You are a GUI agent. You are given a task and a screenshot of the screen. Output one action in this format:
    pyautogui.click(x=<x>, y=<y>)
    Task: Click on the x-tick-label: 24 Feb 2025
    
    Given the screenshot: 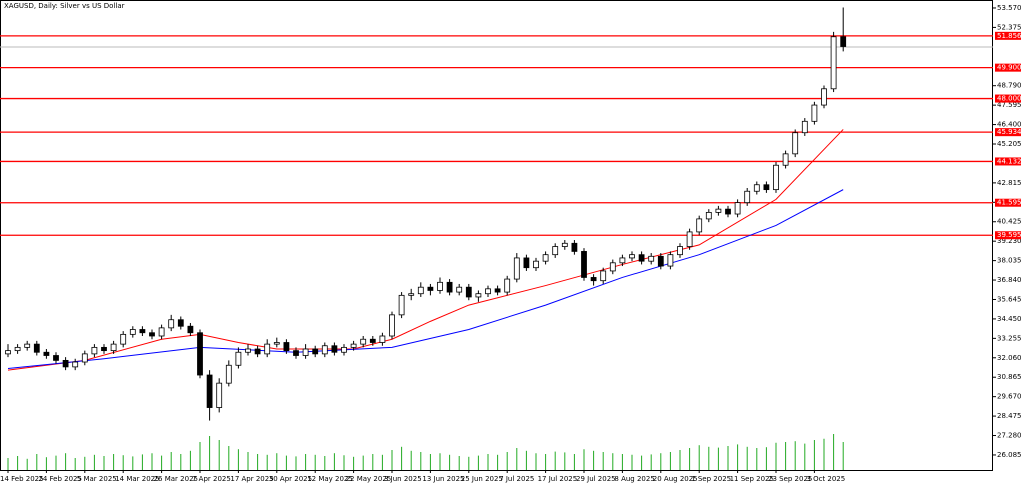 What is the action you would take?
    pyautogui.click(x=60, y=479)
    